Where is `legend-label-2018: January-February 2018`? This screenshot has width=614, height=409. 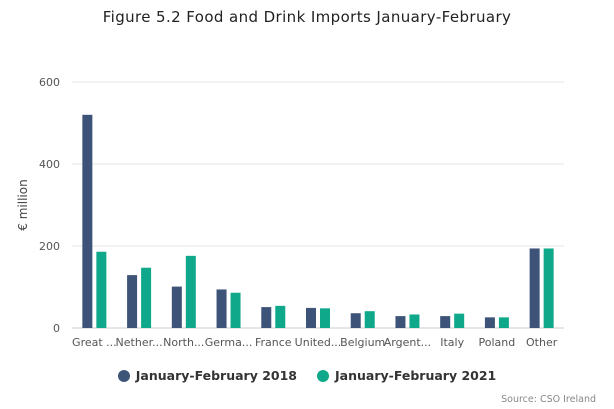 legend-label-2018: January-February 2018 is located at coordinates (216, 375).